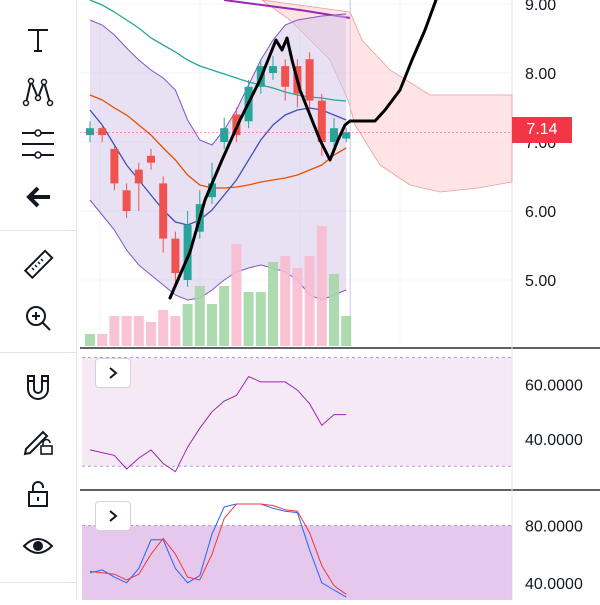 The width and height of the screenshot is (600, 605). Describe the element at coordinates (540, 74) in the screenshot. I see `price-axis-label: 8.00` at that location.